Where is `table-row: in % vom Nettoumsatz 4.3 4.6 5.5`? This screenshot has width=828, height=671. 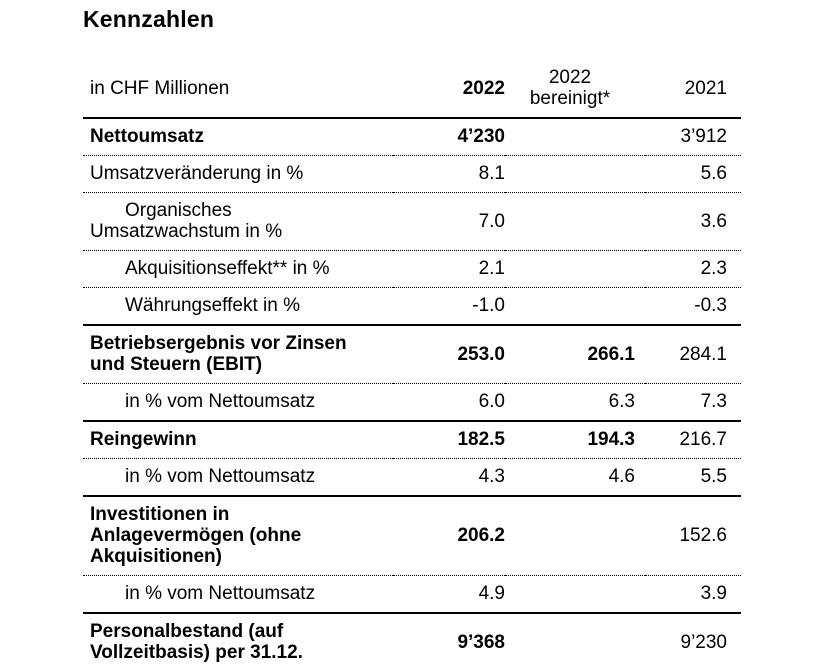
table-row: in % vom Nettoumsatz 4.3 4.6 5.5 is located at coordinates (412, 477).